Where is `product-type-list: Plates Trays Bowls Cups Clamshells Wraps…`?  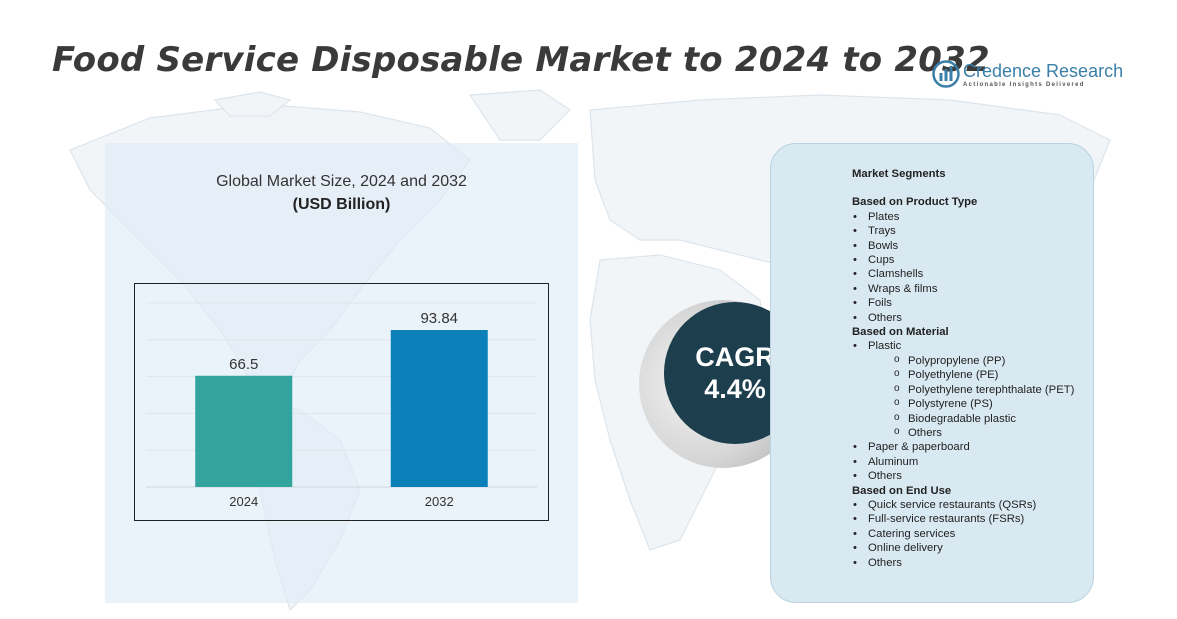 product-type-list: Plates Trays Bowls Cups Clamshells Wraps… is located at coordinates (971, 268).